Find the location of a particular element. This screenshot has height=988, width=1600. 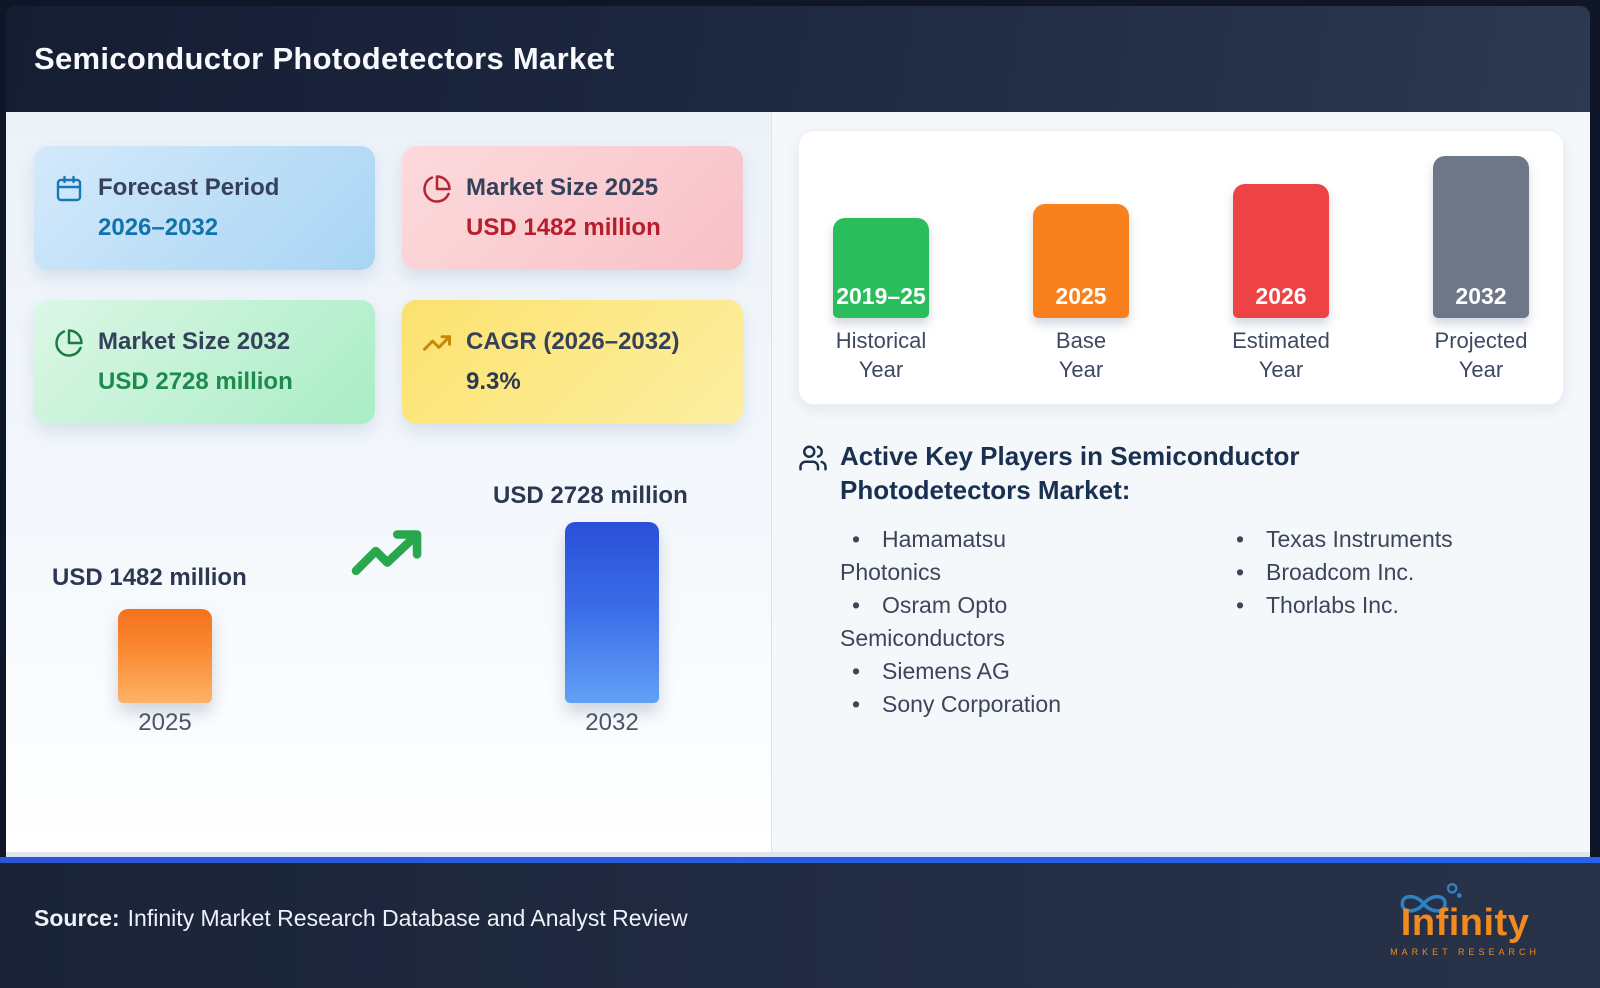

timeline-bar-base: 2025 is located at coordinates (1081, 261).